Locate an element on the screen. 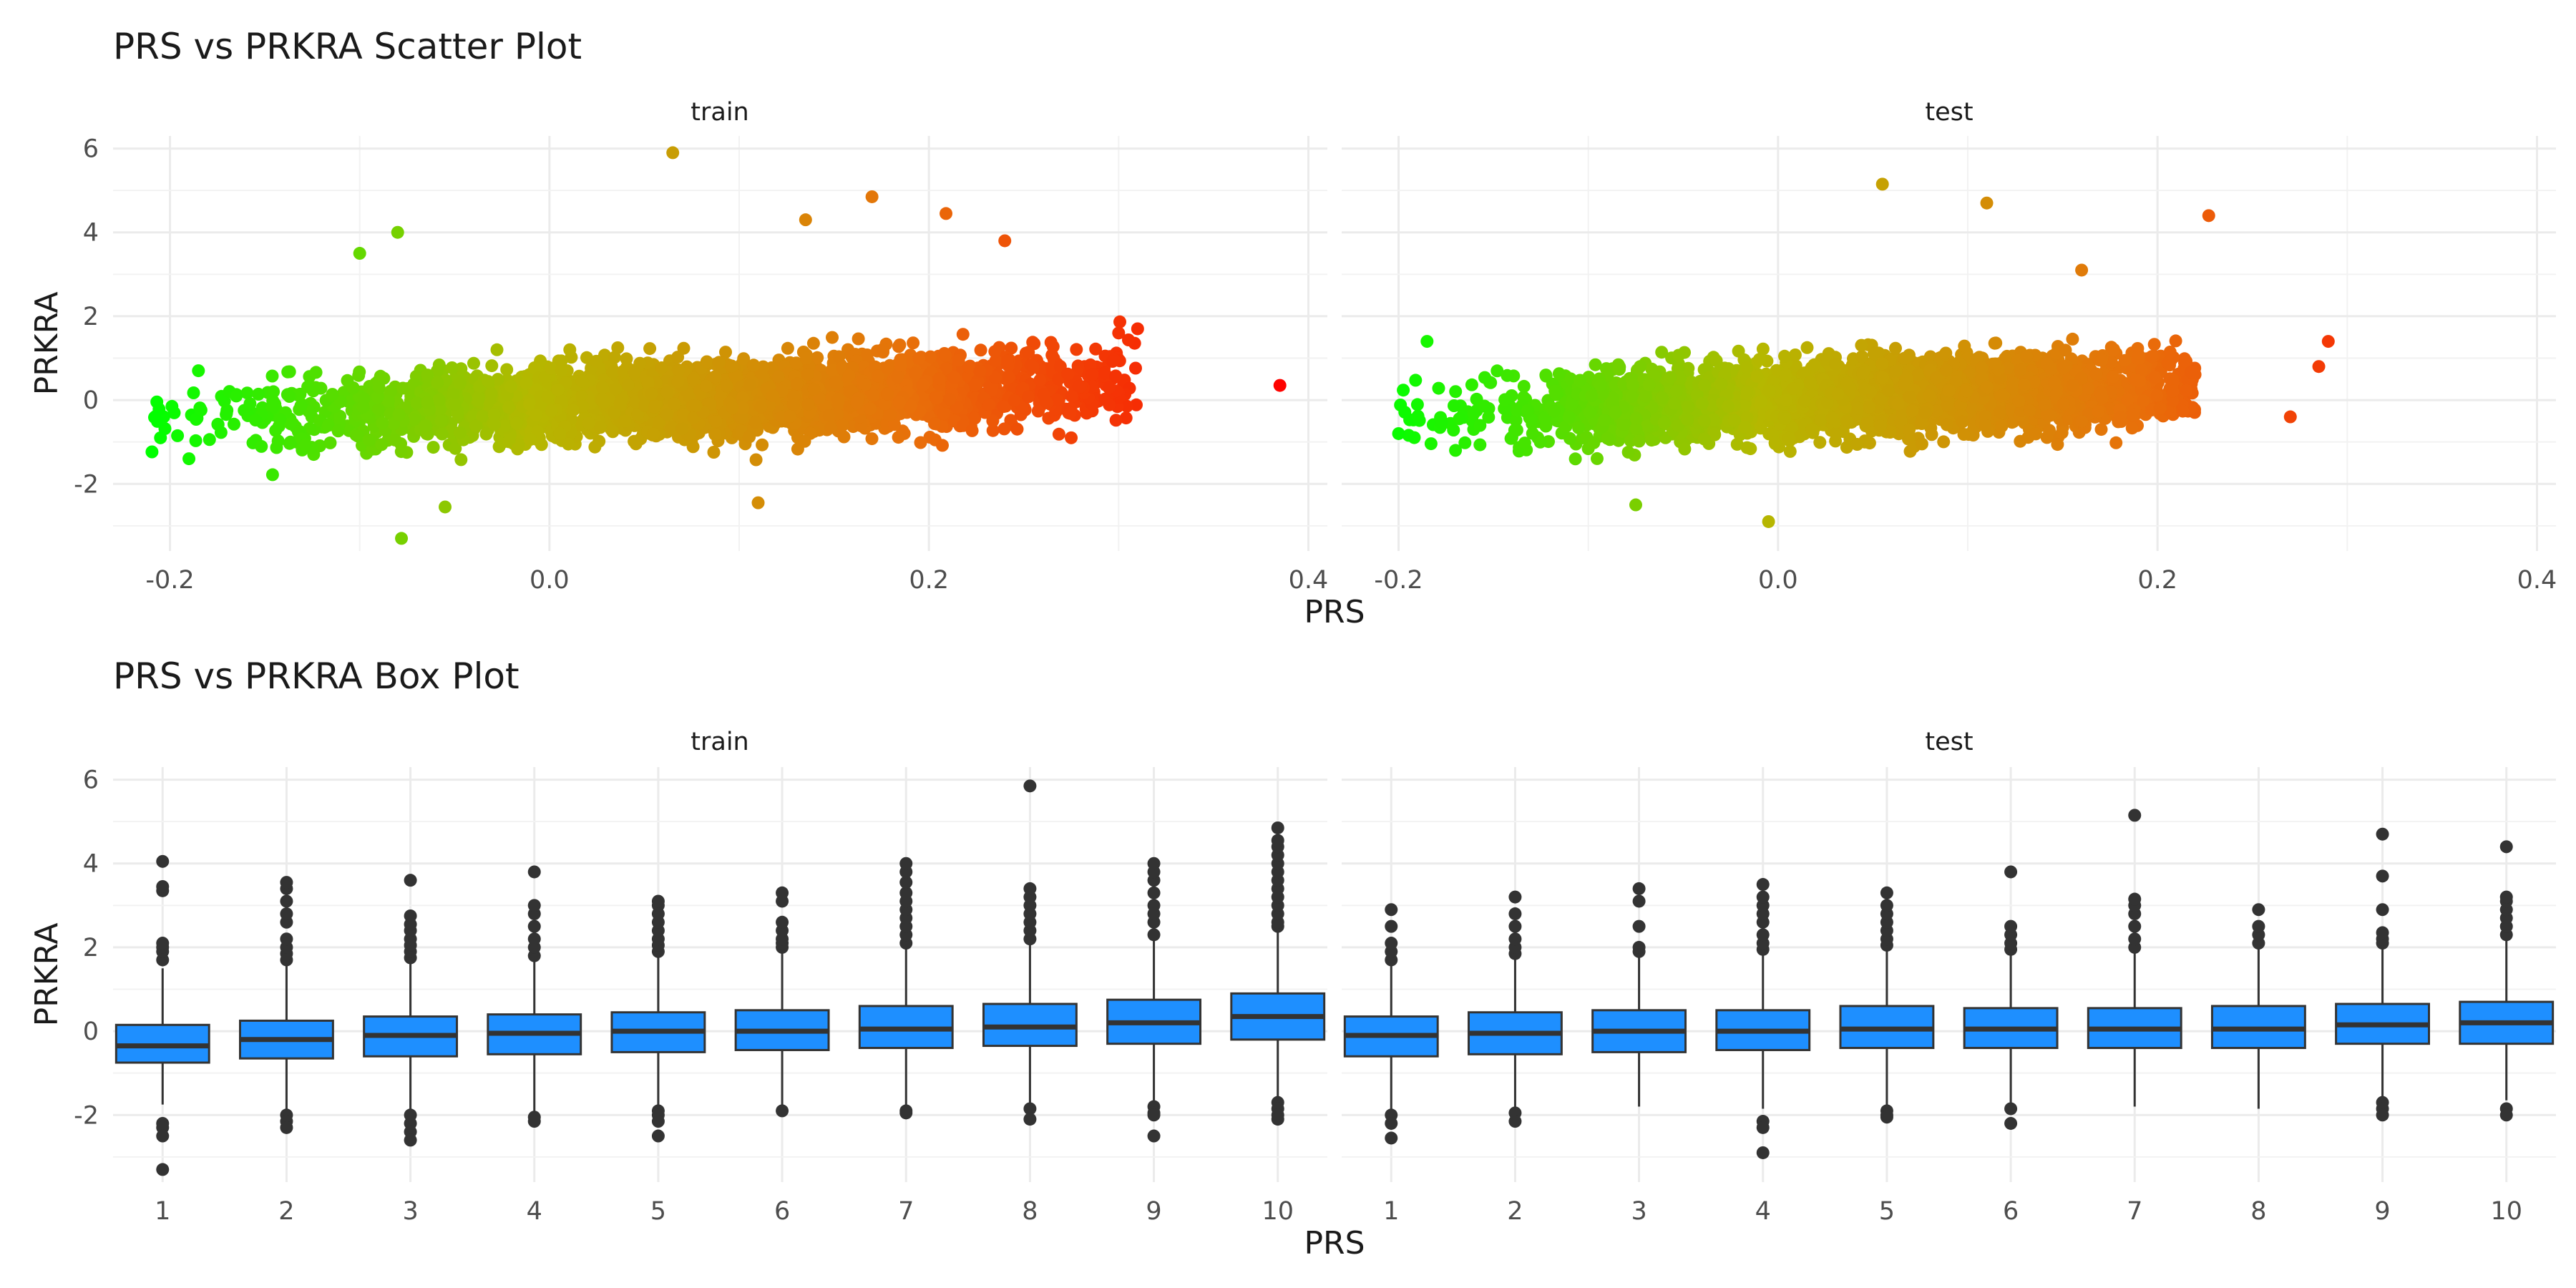 The height and width of the screenshot is (1288, 2576). box-facet-label-test: test is located at coordinates (1949, 742).